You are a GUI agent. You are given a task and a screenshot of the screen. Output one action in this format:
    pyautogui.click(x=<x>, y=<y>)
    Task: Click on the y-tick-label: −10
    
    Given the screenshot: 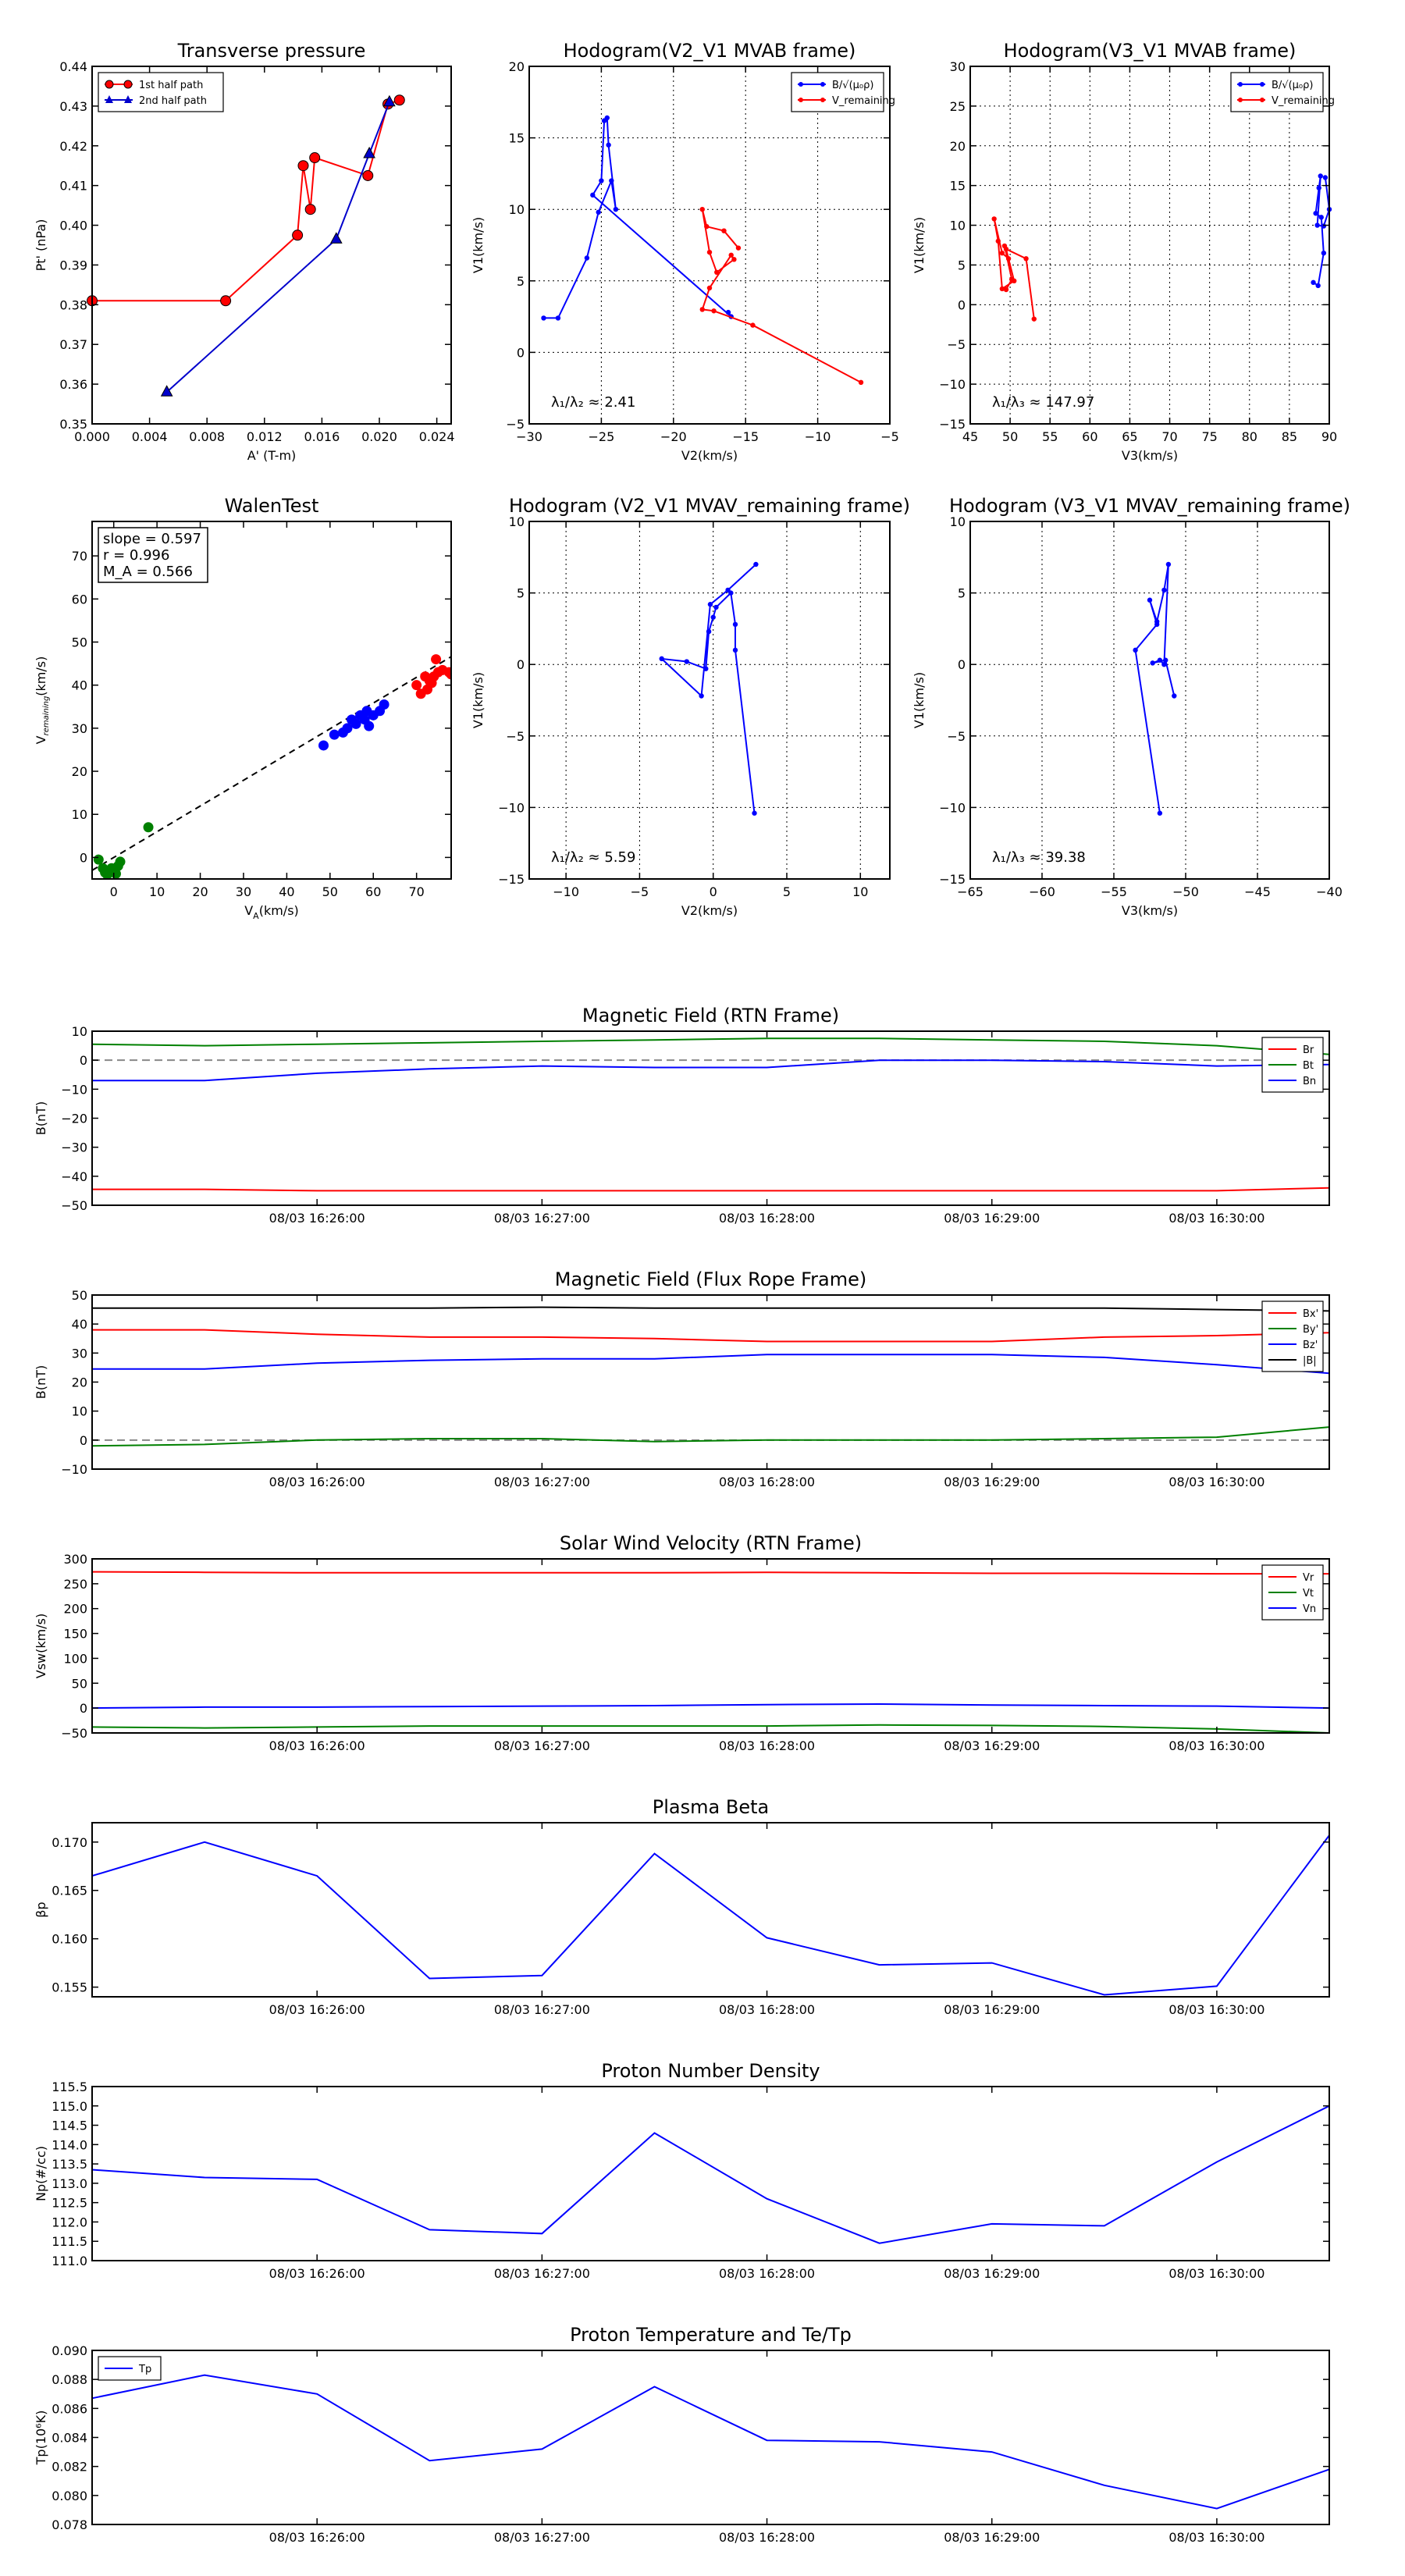 What is the action you would take?
    pyautogui.click(x=953, y=808)
    